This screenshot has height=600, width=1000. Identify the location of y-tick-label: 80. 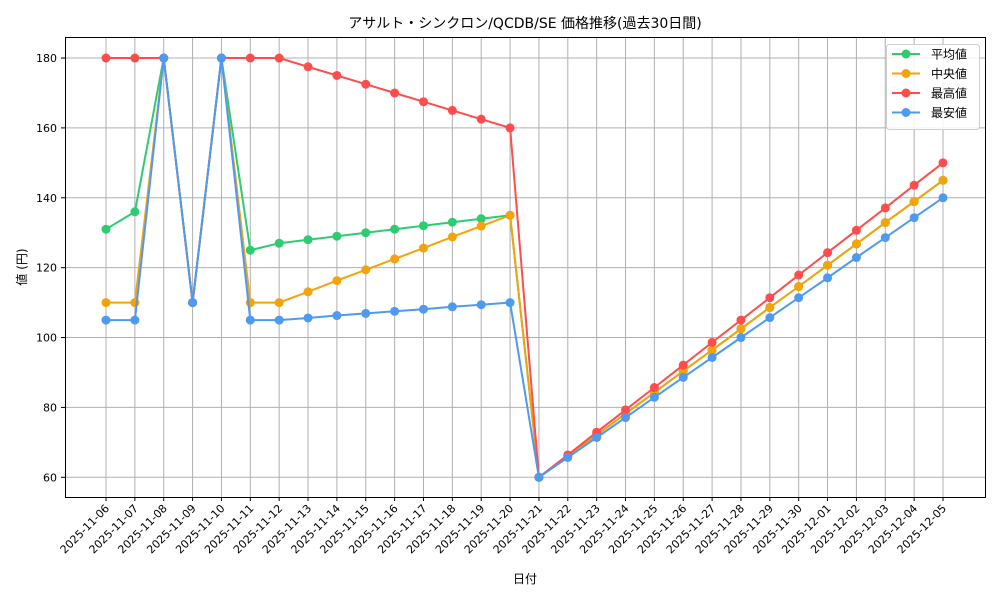
(50, 407).